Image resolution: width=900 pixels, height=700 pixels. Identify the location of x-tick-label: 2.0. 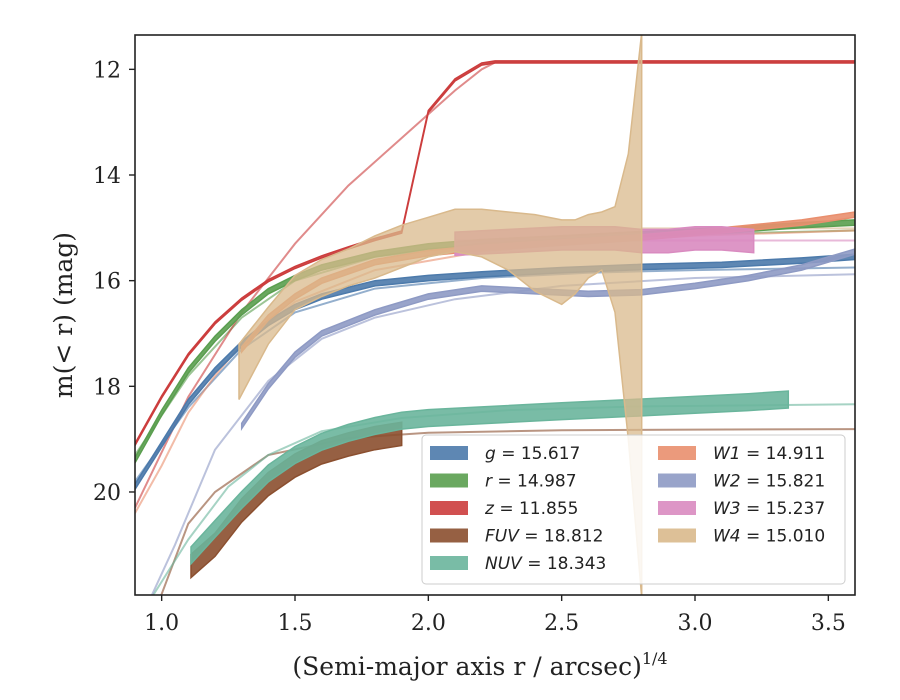
(428, 623).